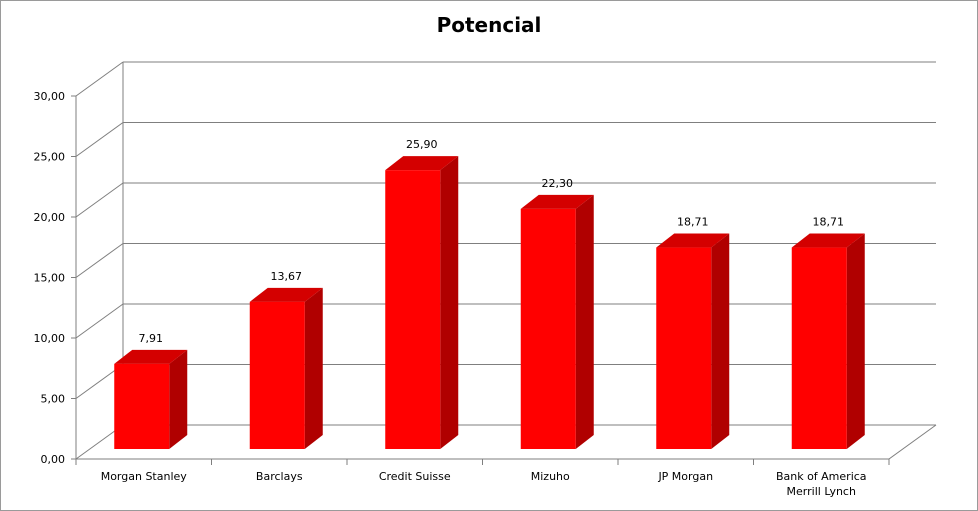 The image size is (978, 511). What do you see at coordinates (489, 25) in the screenshot?
I see `chart-title: Potencial` at bounding box center [489, 25].